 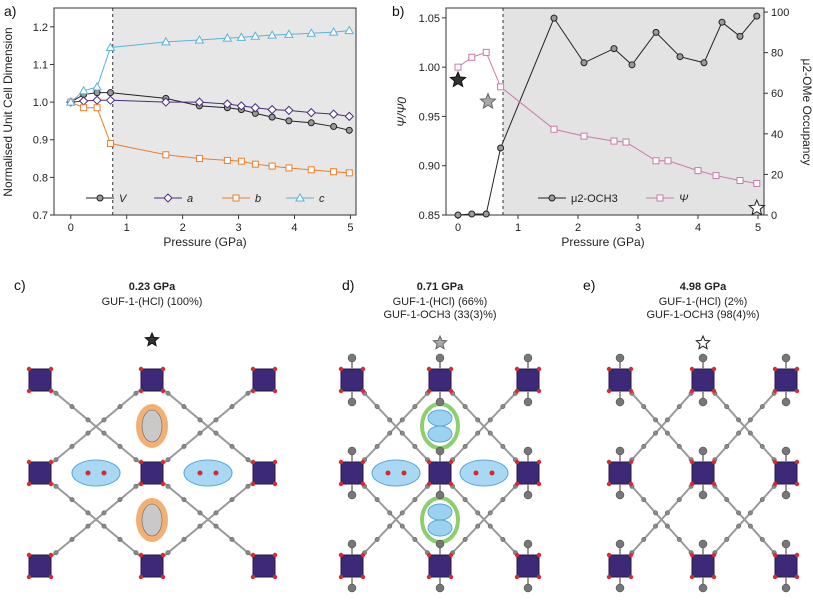 What do you see at coordinates (602, 242) in the screenshot?
I see `panel-b-x-title: Pressure (GPa)` at bounding box center [602, 242].